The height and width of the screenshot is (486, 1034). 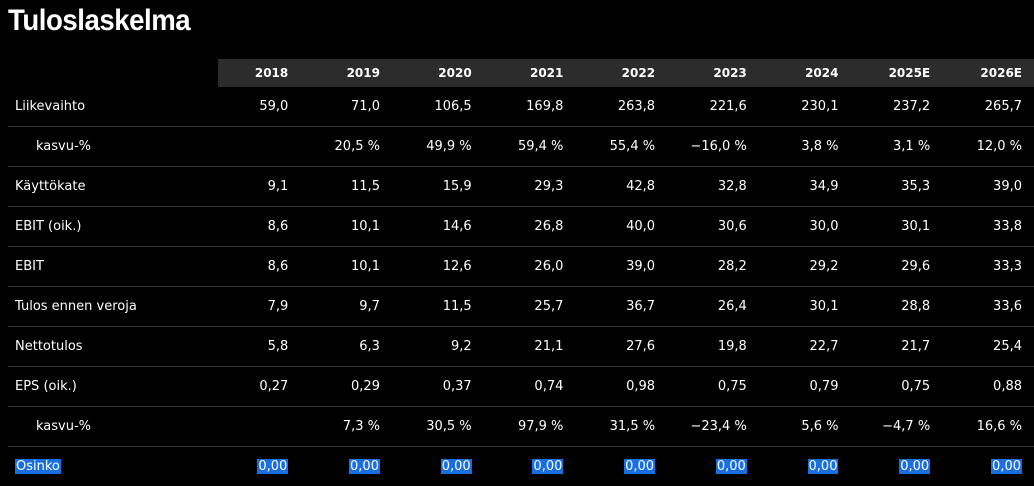 What do you see at coordinates (548, 306) in the screenshot?
I see `value-text: 25,7` at bounding box center [548, 306].